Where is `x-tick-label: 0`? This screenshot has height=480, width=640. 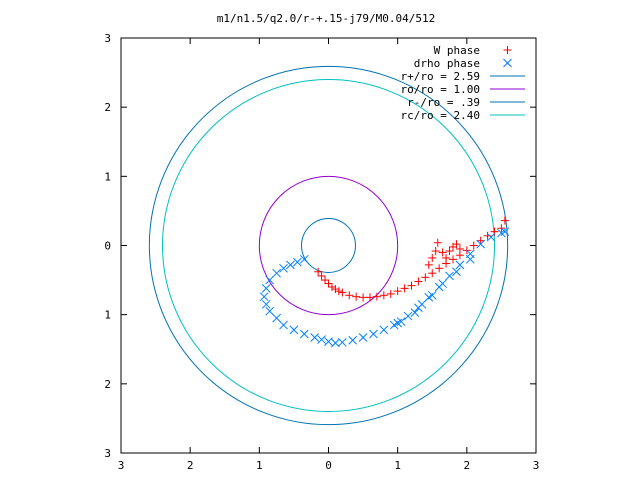
x-tick-label: 0 is located at coordinates (328, 465).